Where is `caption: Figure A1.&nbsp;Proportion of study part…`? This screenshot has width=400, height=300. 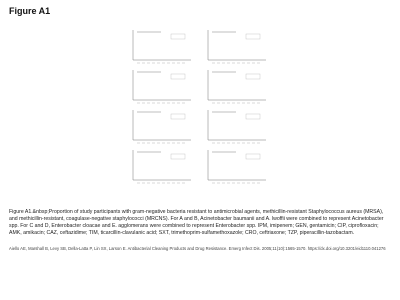 caption: Figure A1.&nbsp;Proportion of study part… is located at coordinates (196, 222).